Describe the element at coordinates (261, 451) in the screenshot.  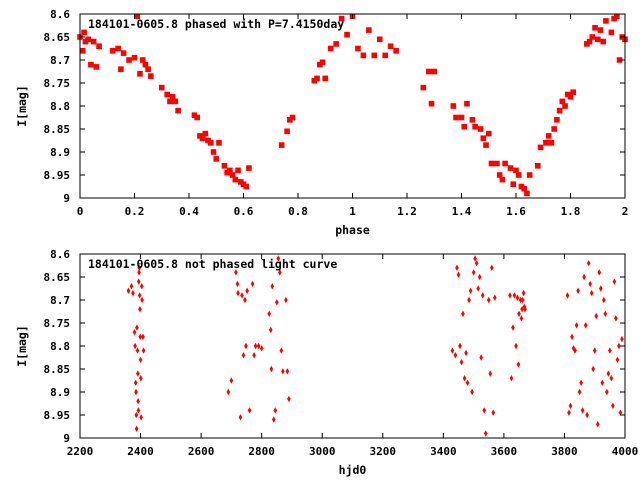
I see `x-tick-label: 2800` at that location.